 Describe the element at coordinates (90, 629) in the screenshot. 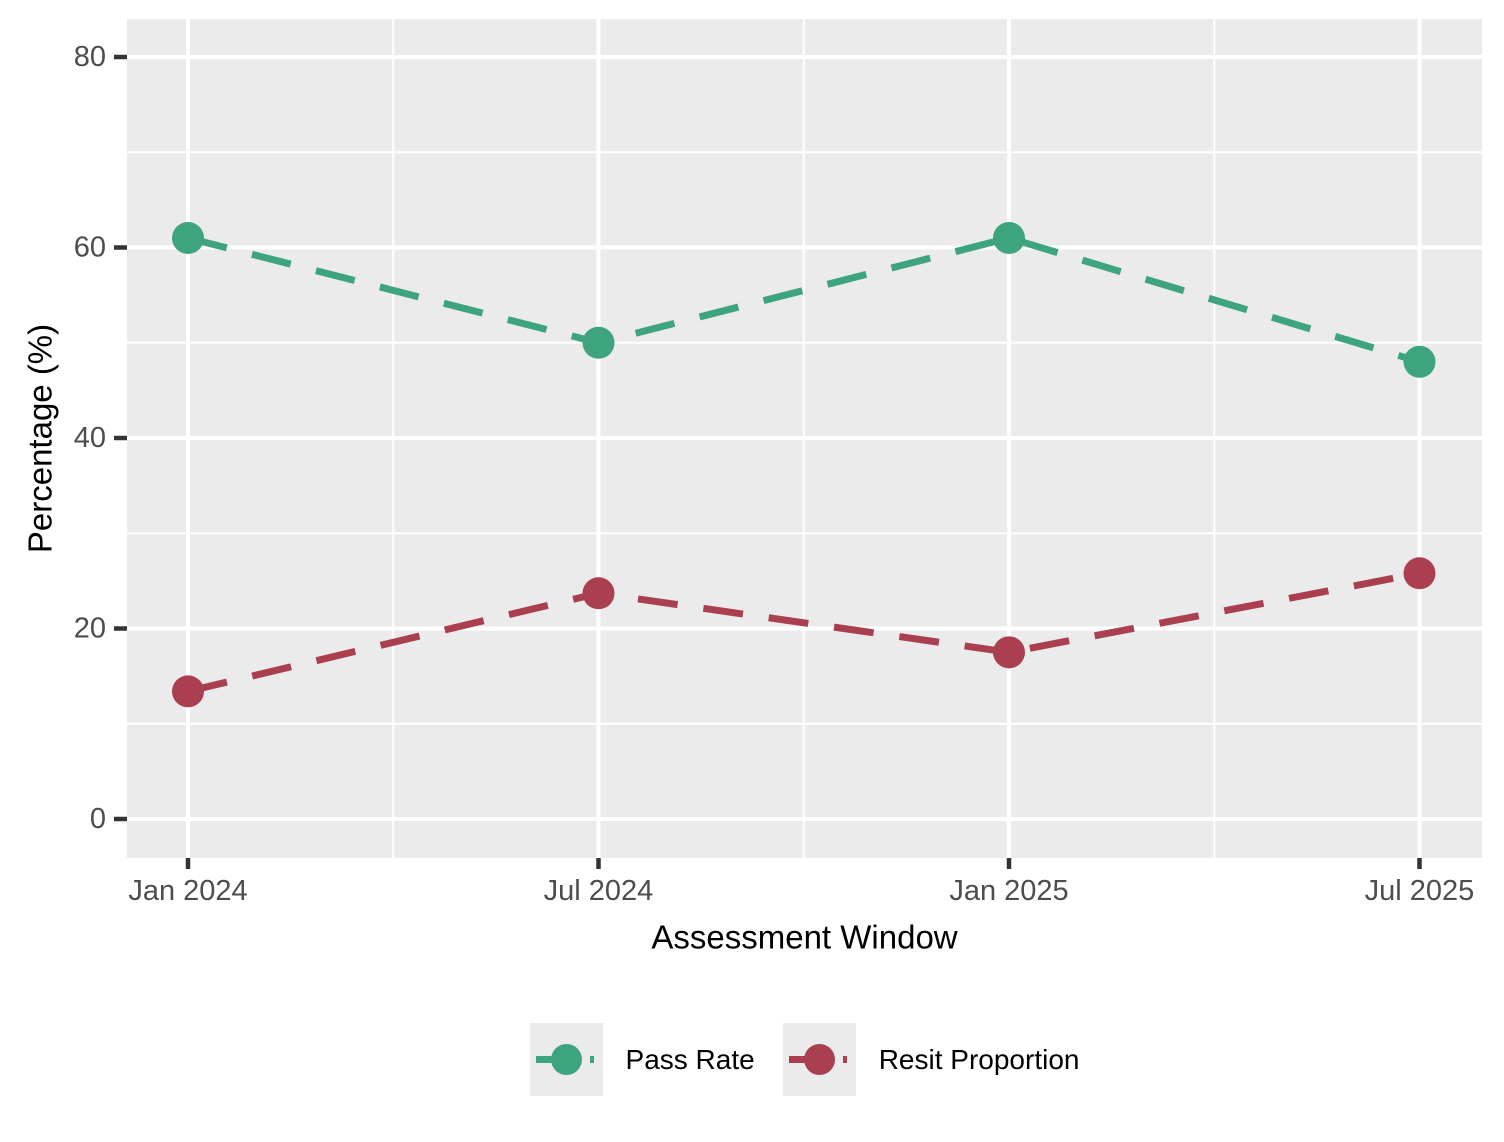

I see `y-tick-label: 20` at that location.